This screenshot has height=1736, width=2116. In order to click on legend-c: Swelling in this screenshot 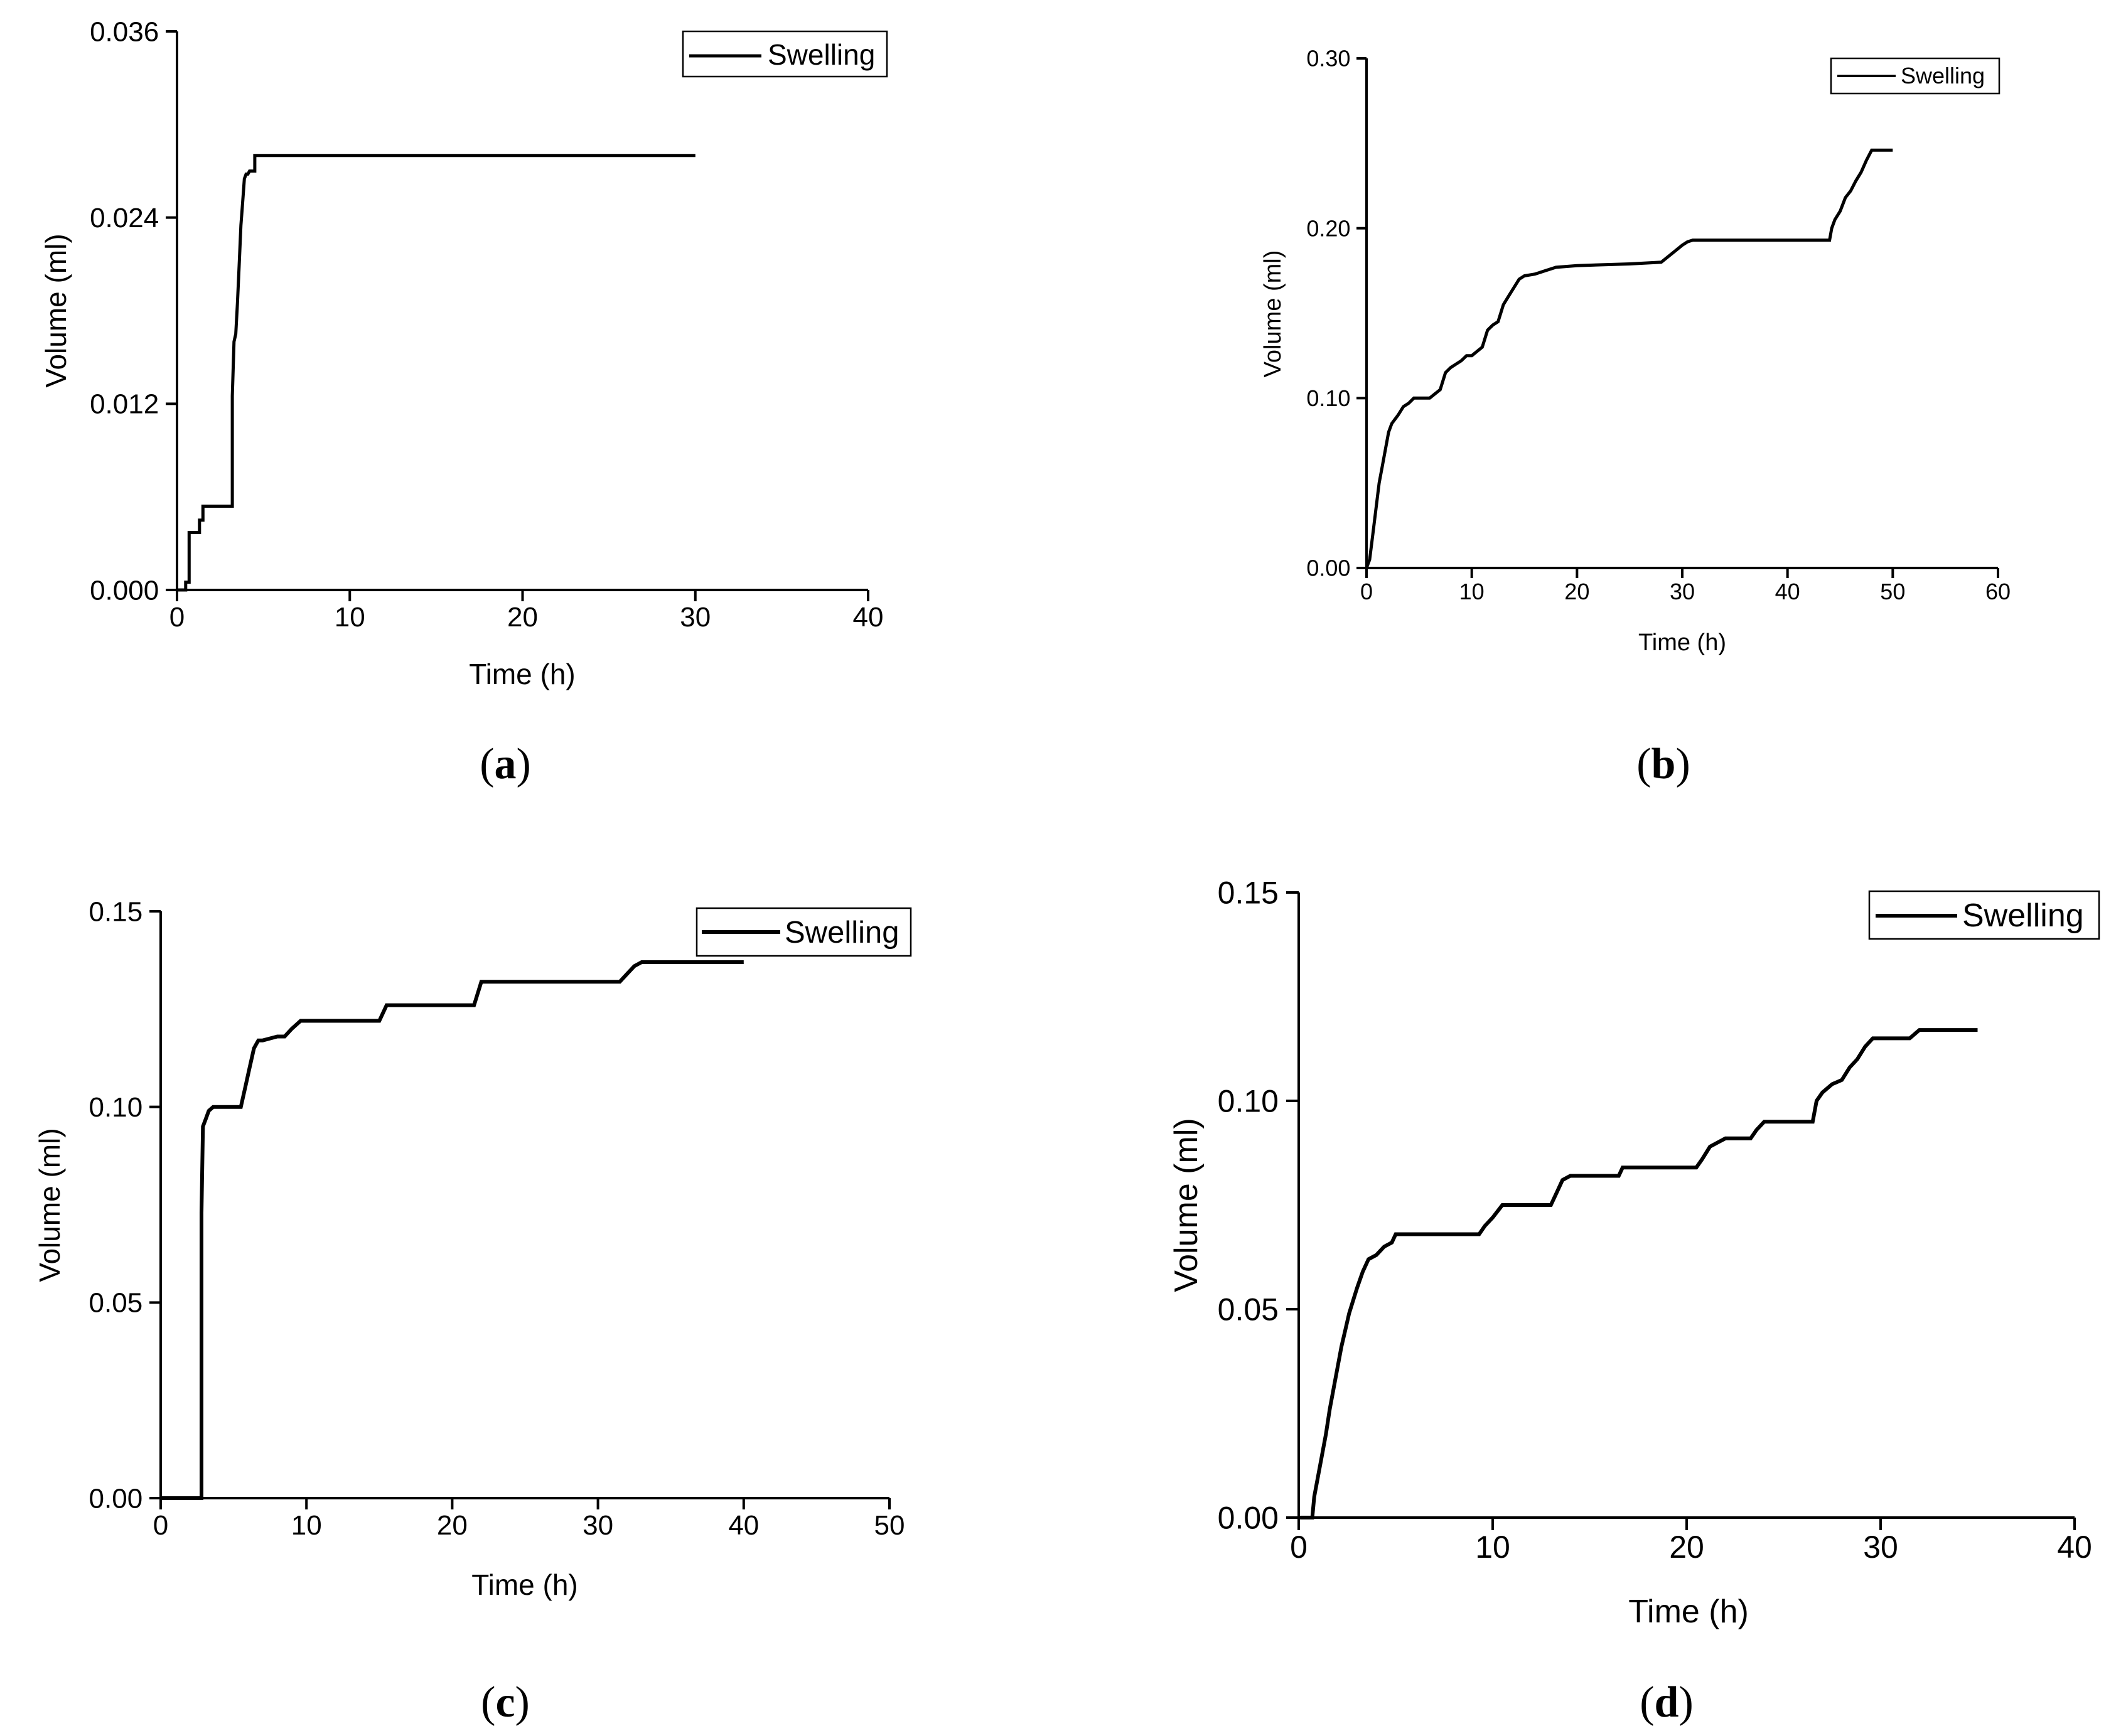, I will do `click(804, 932)`.